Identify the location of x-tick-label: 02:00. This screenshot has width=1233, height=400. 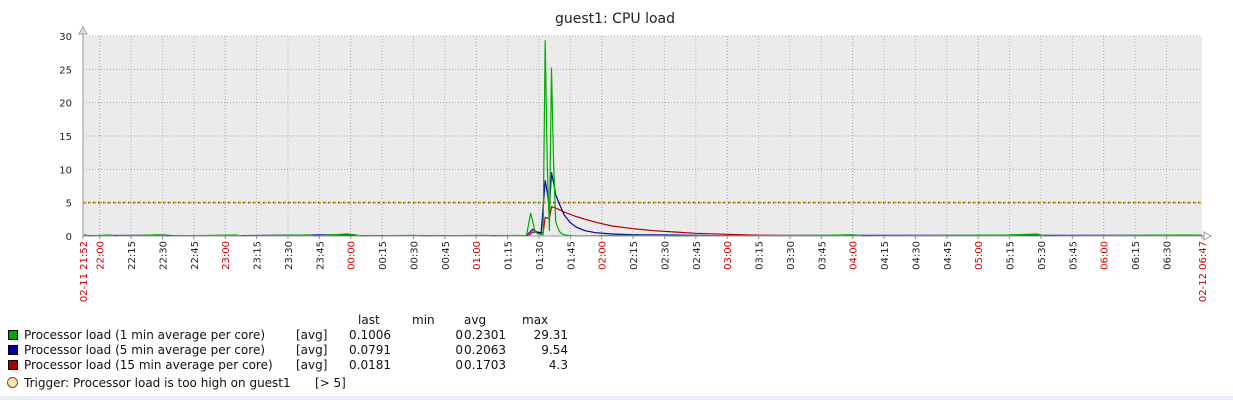
(603, 255).